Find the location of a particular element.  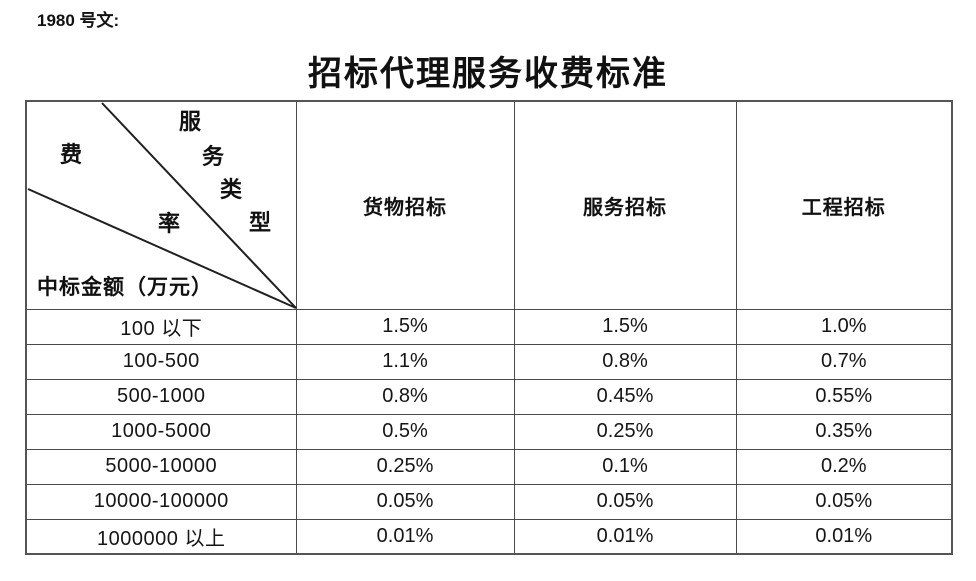

diagonal-line-upper is located at coordinates (199, 205).